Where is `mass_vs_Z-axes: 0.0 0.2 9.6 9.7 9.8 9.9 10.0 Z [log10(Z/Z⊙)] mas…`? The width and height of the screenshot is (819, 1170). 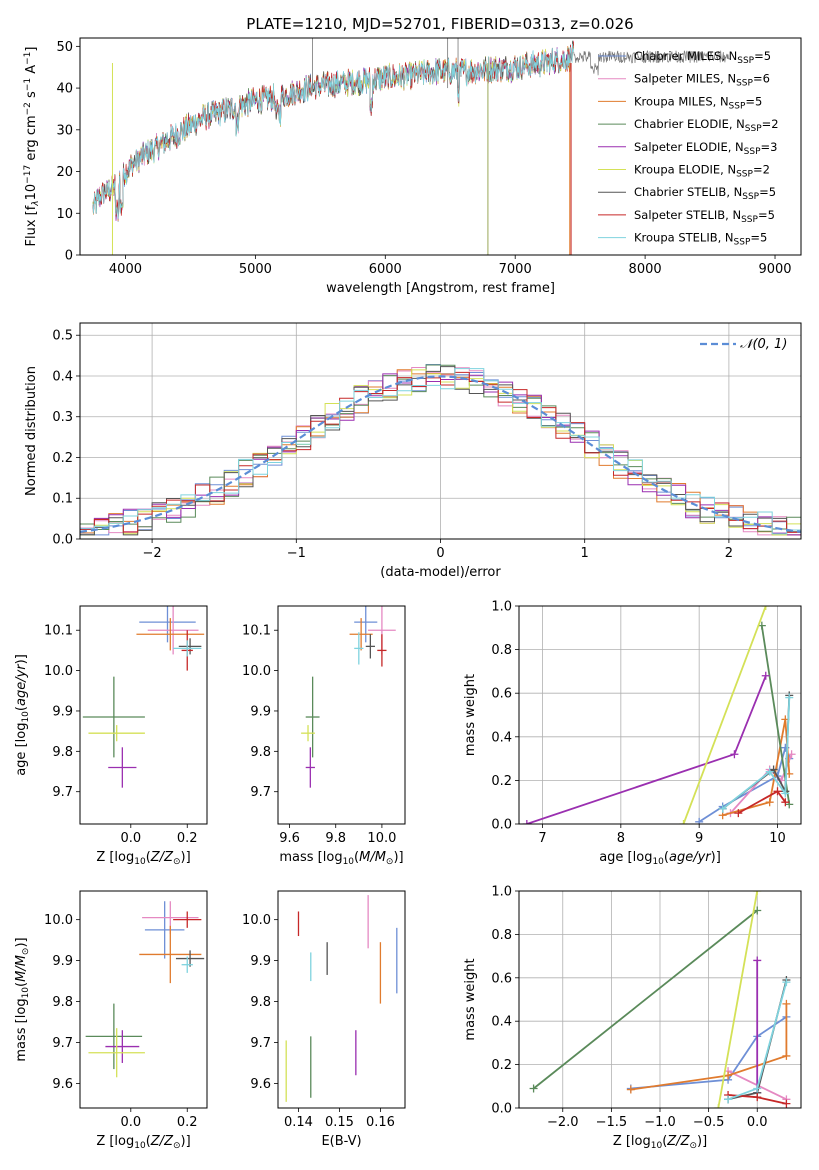
mass_vs_Z-axes: 0.0 0.2 9.6 9.7 9.8 9.9 10.0 Z [log10(Z/Z⊙)] mas… is located at coordinates (111, 1020).